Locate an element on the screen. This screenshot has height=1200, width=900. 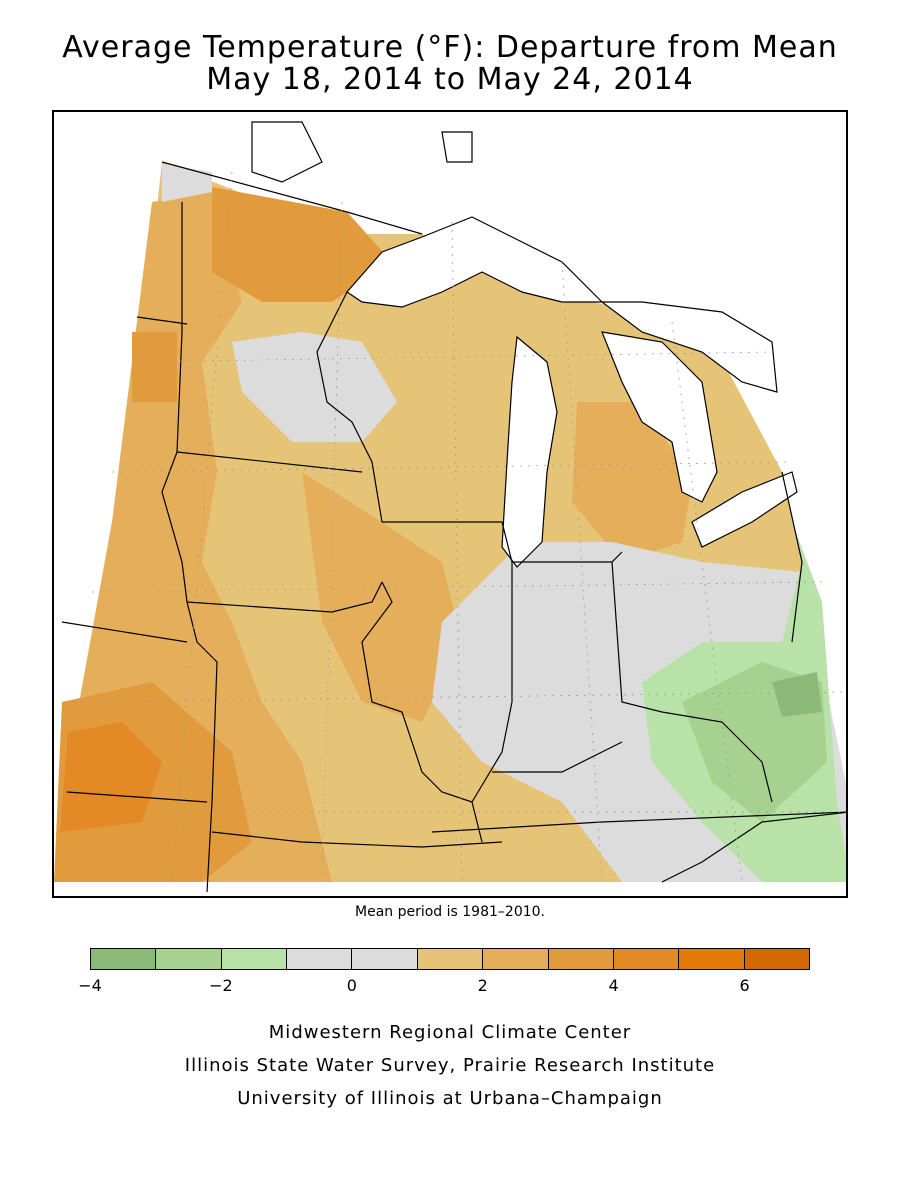
temp-area-far-southwest is located at coordinates (111, 777).